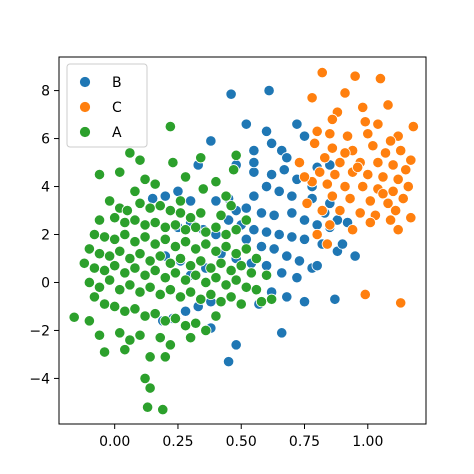  What do you see at coordinates (107, 105) in the screenshot?
I see `legend: BCA` at bounding box center [107, 105].